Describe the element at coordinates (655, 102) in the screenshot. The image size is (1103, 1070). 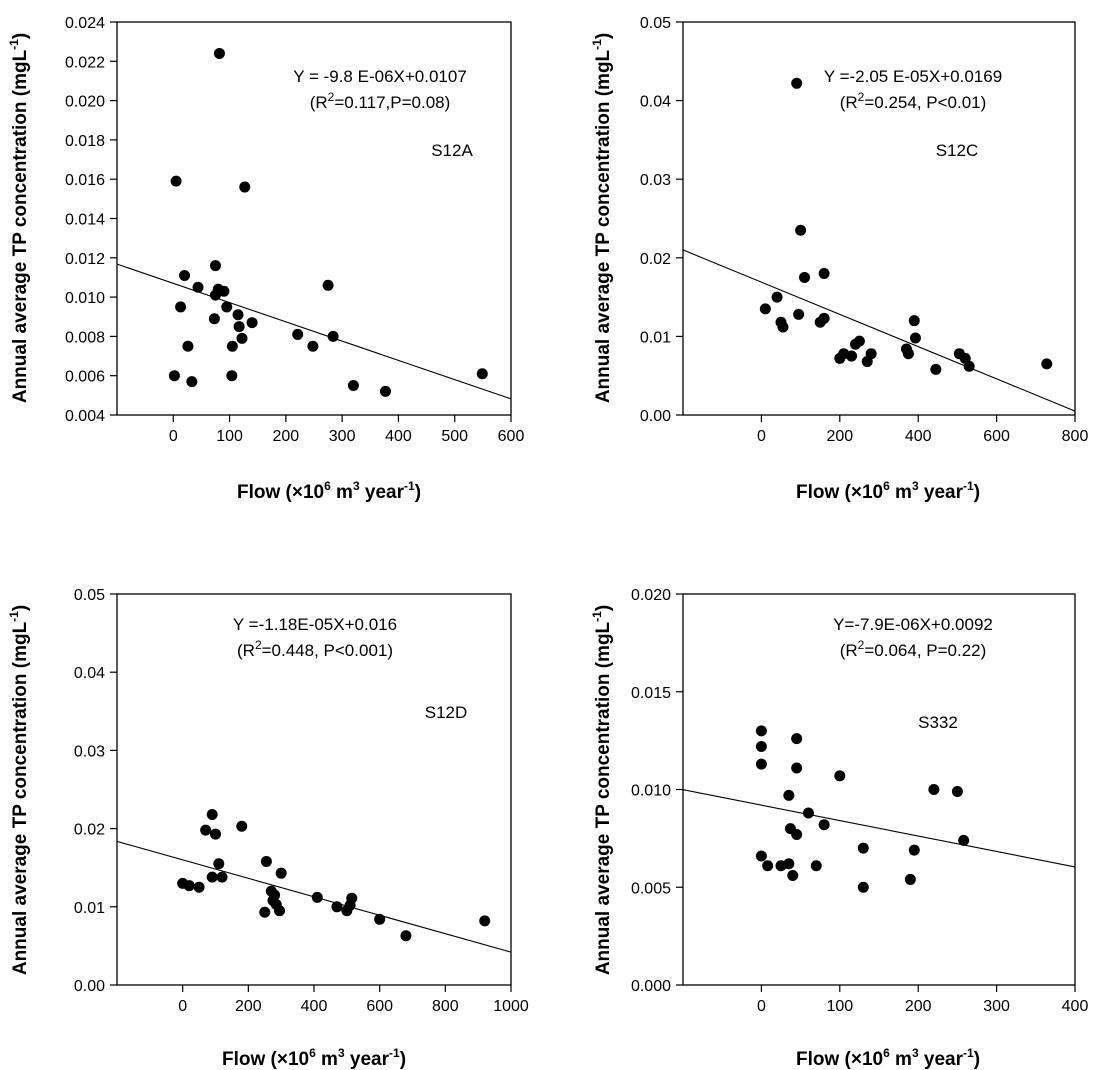
I see `y-tick-label: 0.04` at that location.